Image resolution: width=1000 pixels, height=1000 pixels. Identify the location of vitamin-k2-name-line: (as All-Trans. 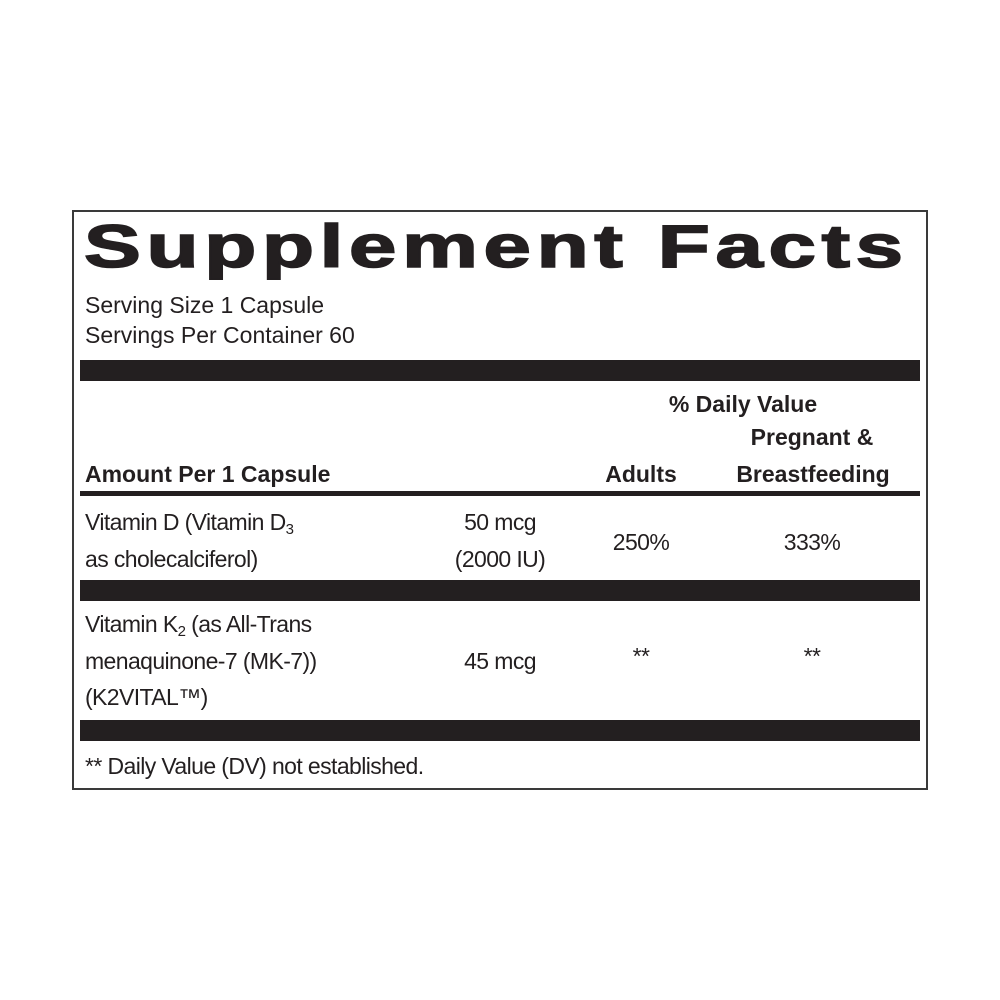
(248, 624).